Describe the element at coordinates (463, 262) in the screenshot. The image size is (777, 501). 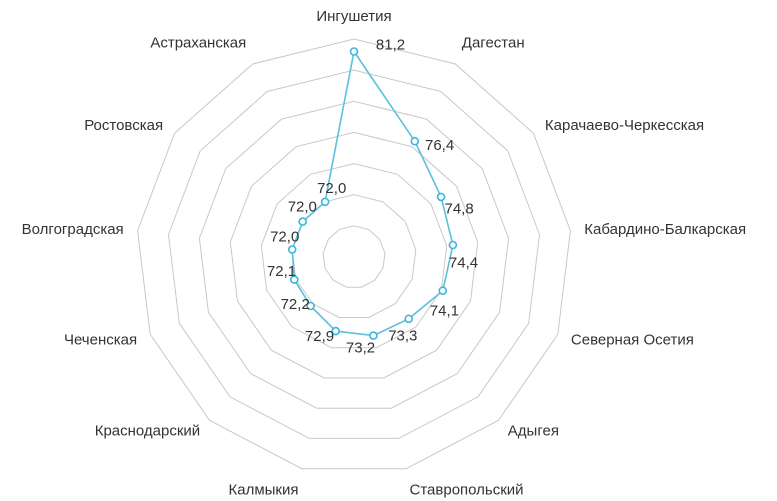
I see `data-label: 74,4` at that location.